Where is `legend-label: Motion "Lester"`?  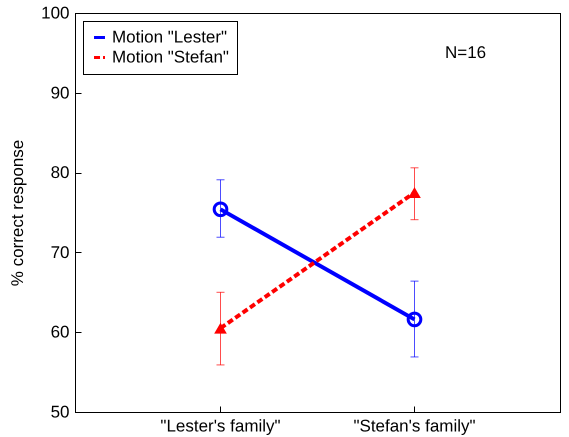 legend-label: Motion "Lester" is located at coordinates (170, 37).